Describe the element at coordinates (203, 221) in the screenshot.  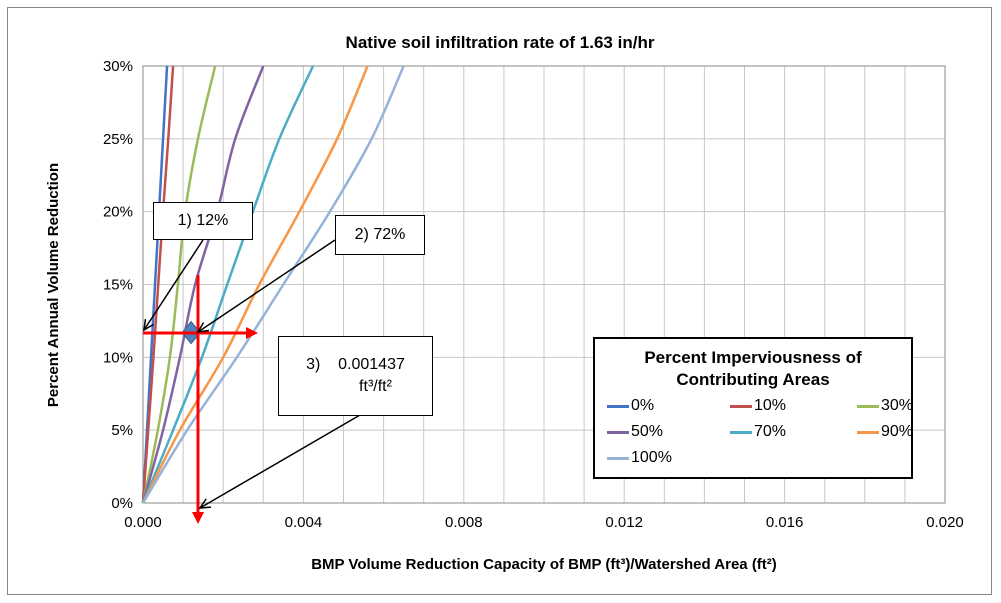
I see `callout-step1: 1) 12%` at that location.